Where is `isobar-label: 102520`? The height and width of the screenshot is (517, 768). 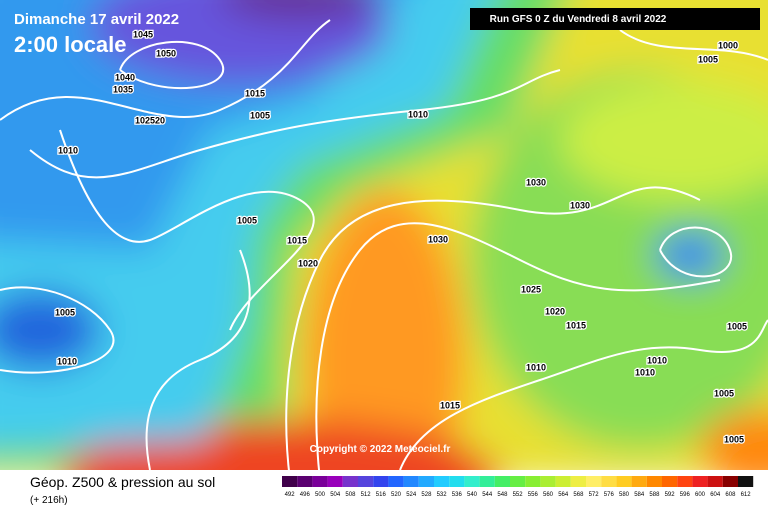 isobar-label: 102520 is located at coordinates (150, 120).